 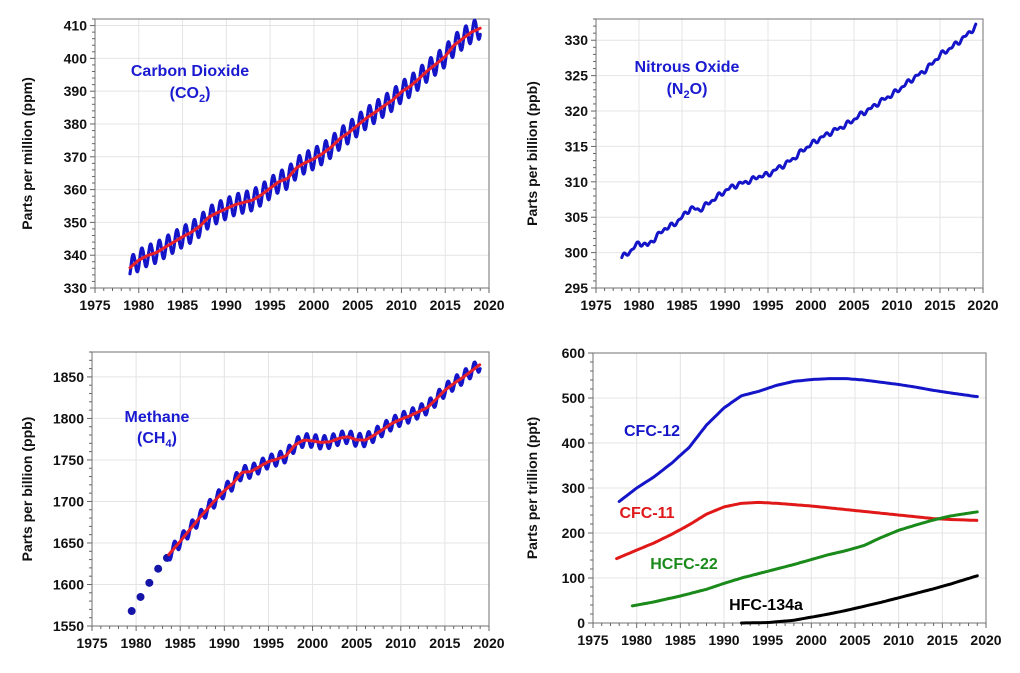 I want to click on y-tick-label: 390, so click(x=76, y=91).